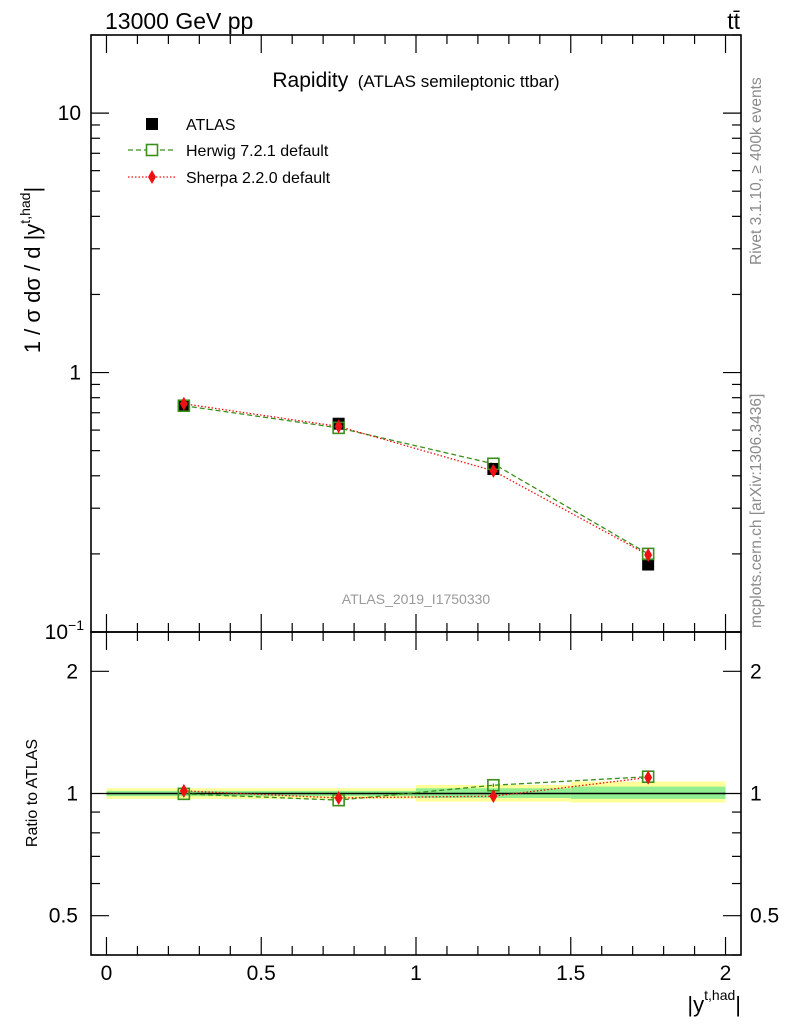  What do you see at coordinates (695, 1004) in the screenshot?
I see `x-axis-label-text: |y` at bounding box center [695, 1004].